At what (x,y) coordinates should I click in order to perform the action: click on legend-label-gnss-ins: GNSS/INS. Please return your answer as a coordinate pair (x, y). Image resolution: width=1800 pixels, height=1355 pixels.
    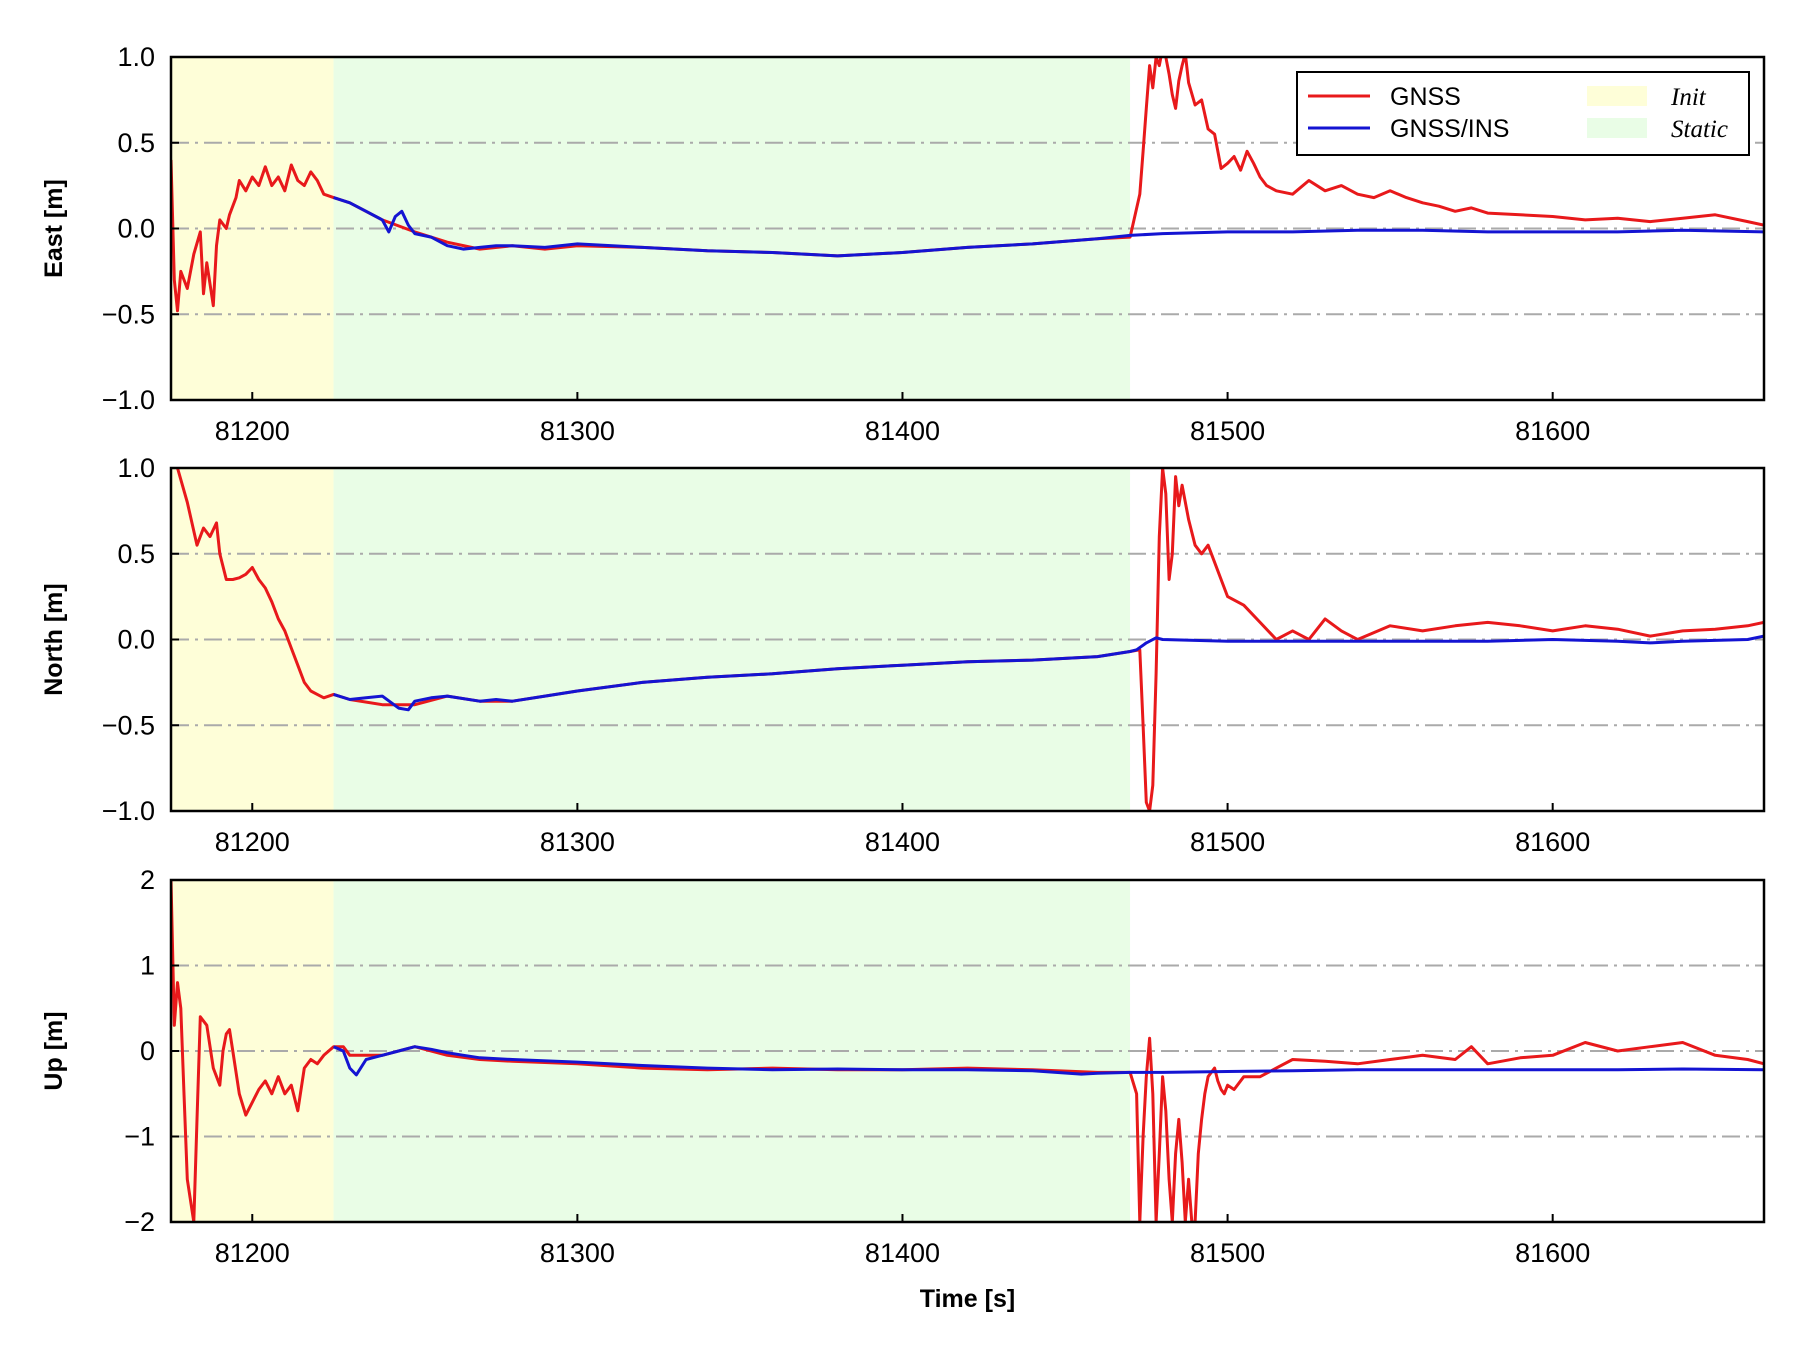
    Looking at the image, I should click on (1449, 129).